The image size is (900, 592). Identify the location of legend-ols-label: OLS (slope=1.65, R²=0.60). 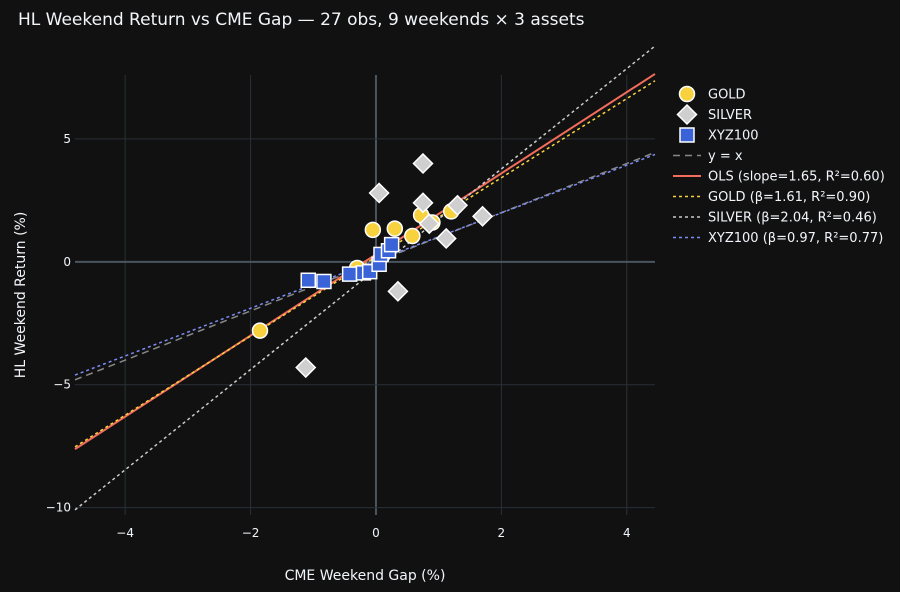
(796, 177).